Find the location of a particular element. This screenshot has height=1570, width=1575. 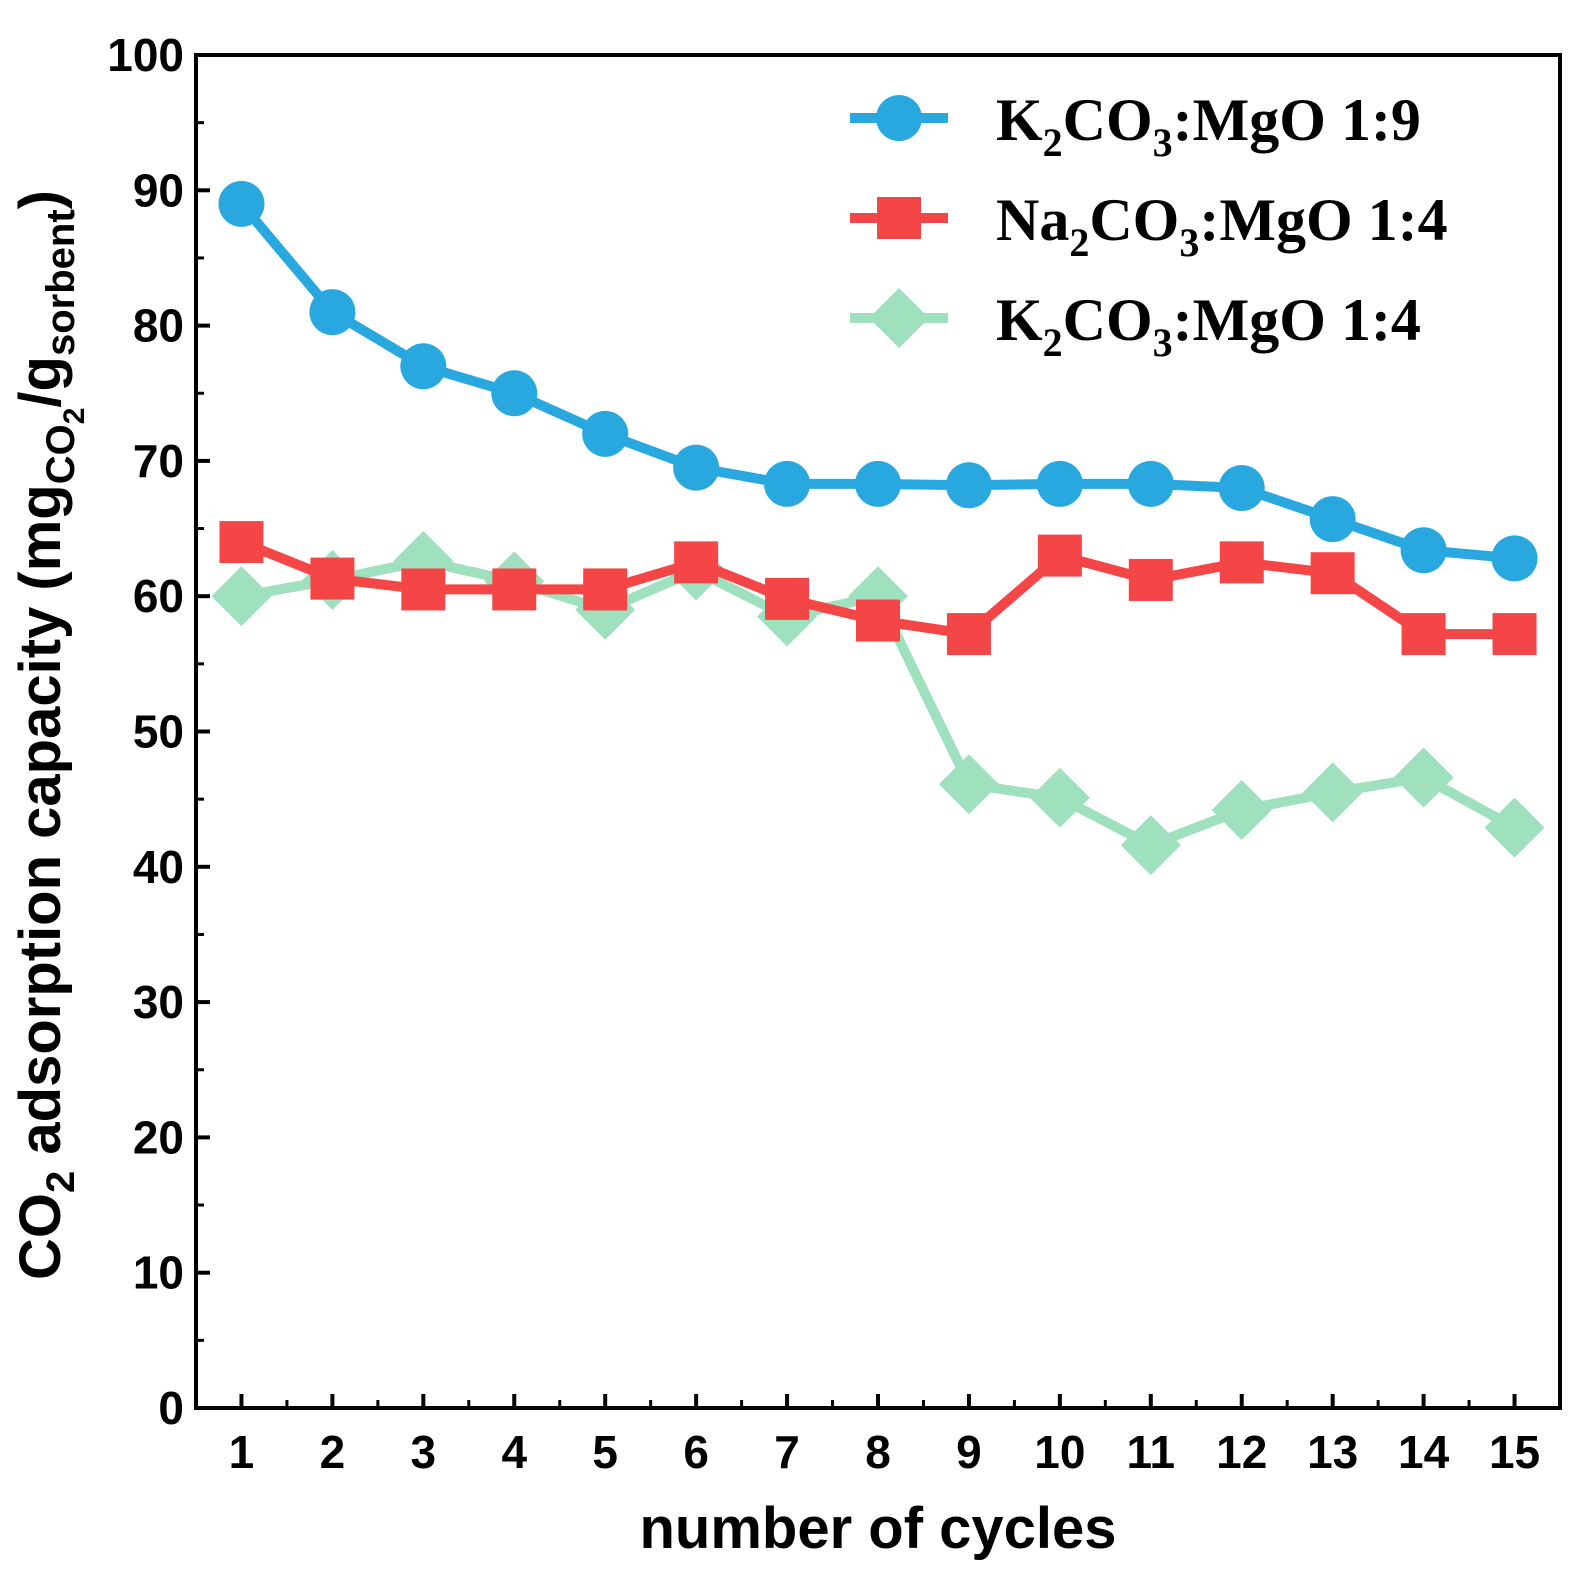

y-axis-title: CO2 adsorption capacity (mgCO2/gsorbent) is located at coordinates (49, 735).